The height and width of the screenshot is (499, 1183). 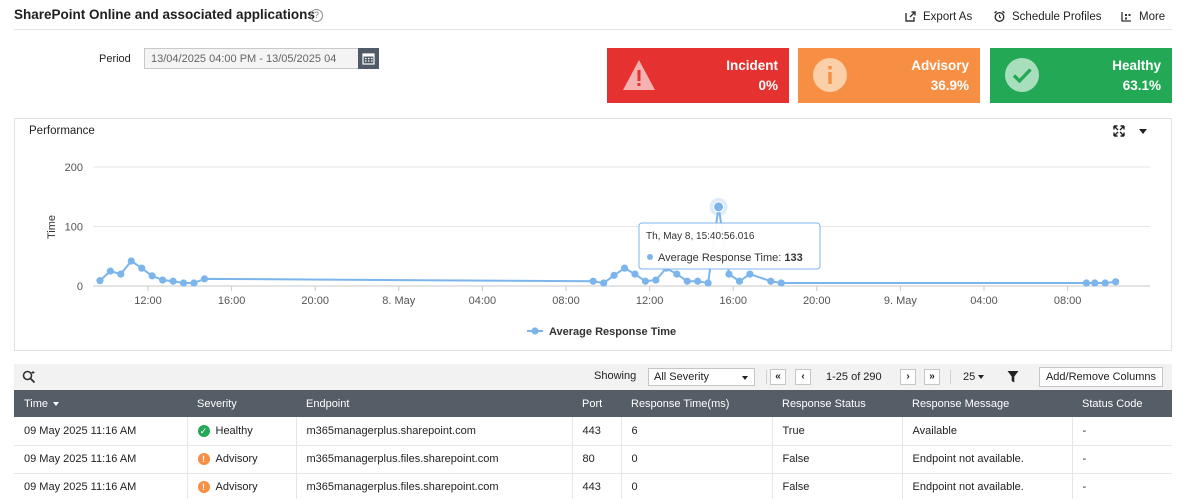 What do you see at coordinates (62, 131) in the screenshot?
I see `performance-title: Performance` at bounding box center [62, 131].